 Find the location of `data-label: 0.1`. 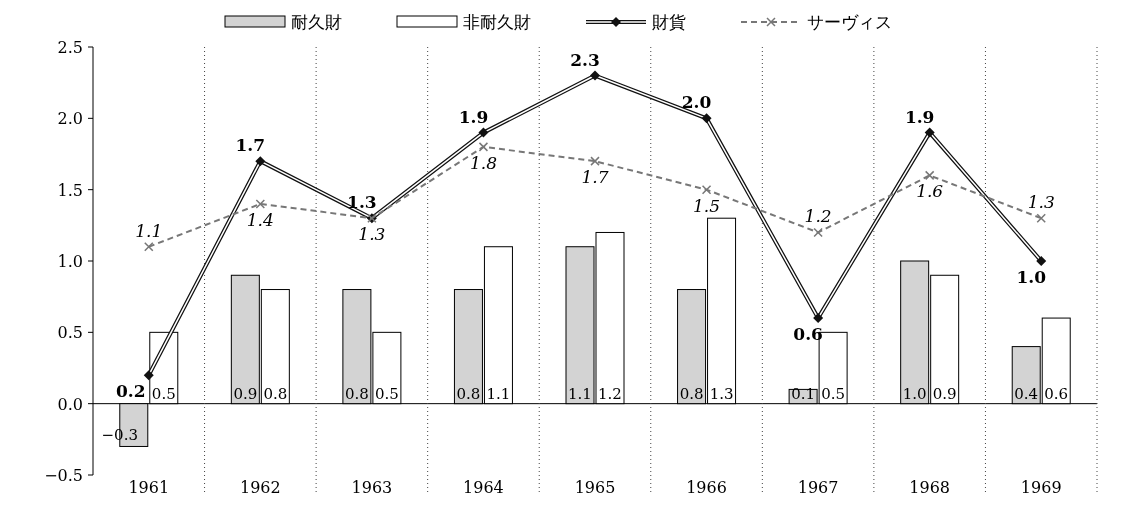

data-label: 0.1 is located at coordinates (803, 393).